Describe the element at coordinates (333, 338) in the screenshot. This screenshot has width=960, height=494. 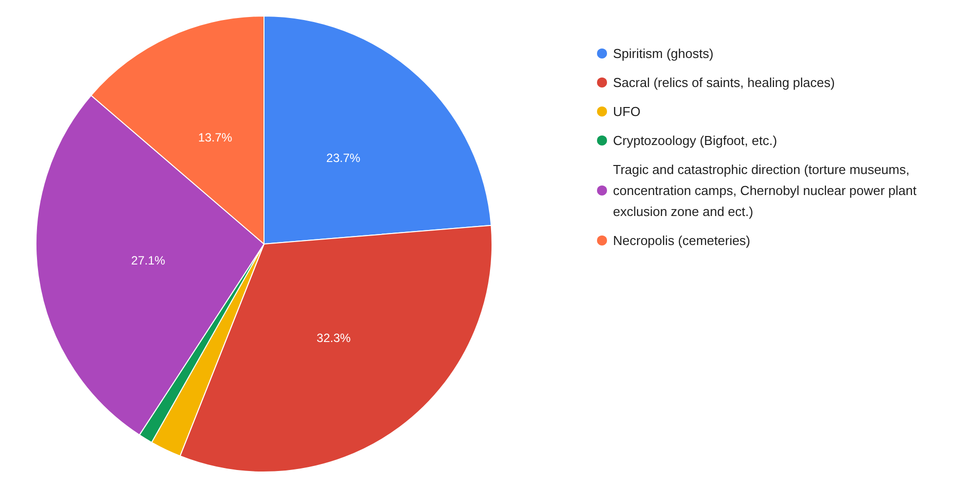
I see `data-label: 32.3%` at that location.